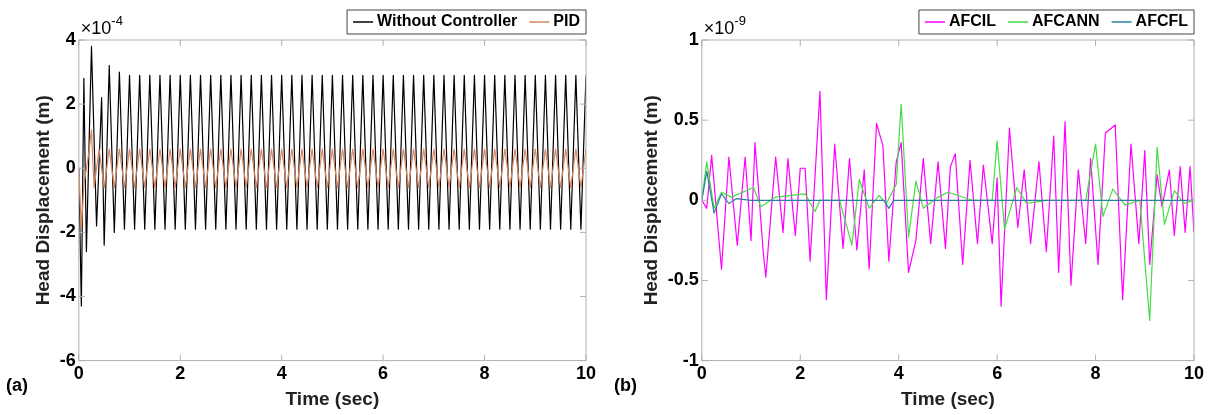  What do you see at coordinates (67, 231) in the screenshot?
I see `y-tick-label: -2` at bounding box center [67, 231].